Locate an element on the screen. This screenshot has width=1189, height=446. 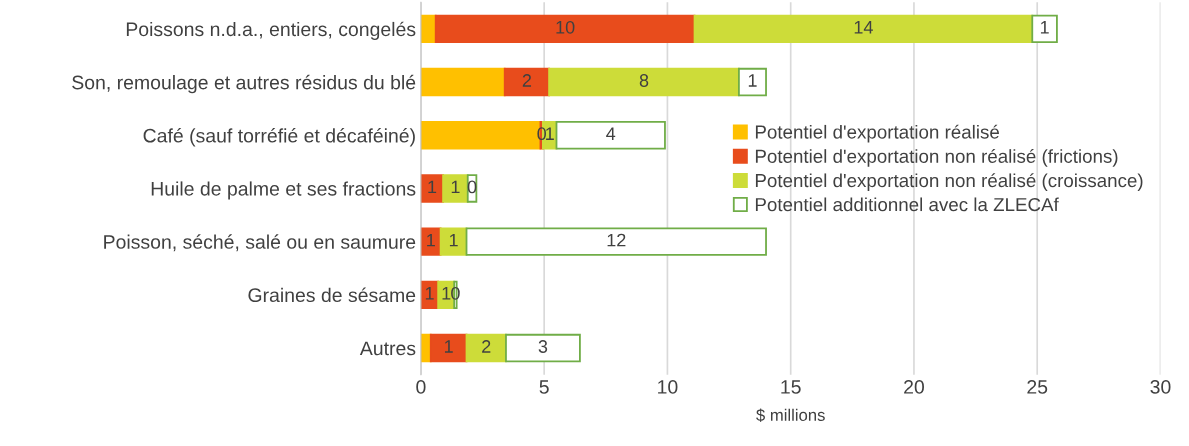
x-tick-label: 20 is located at coordinates (914, 387).